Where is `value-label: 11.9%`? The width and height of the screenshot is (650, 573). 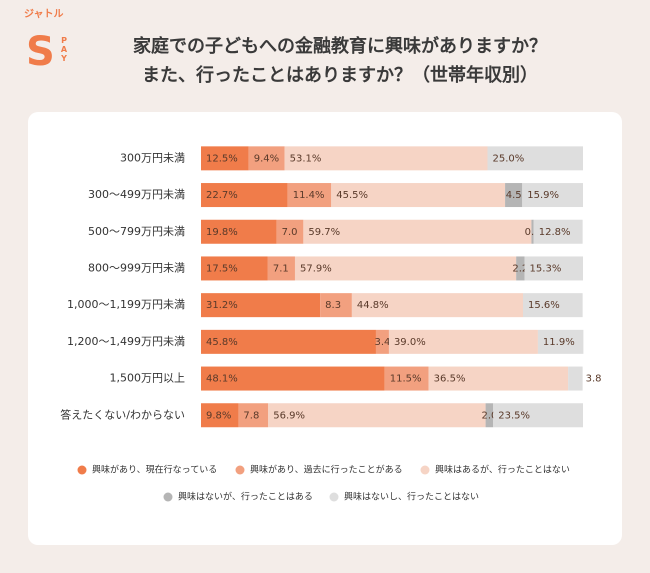 value-label: 11.9% is located at coordinates (559, 342).